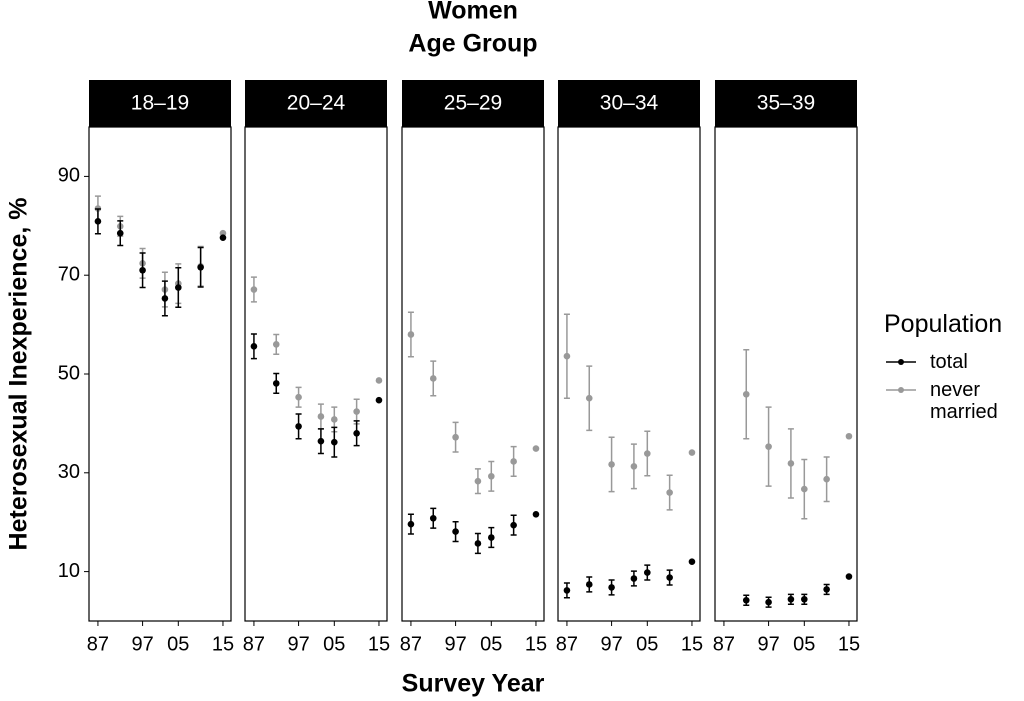 This screenshot has height=701, width=1024. What do you see at coordinates (69, 571) in the screenshot?
I see `y-tick-label: 10` at bounding box center [69, 571].